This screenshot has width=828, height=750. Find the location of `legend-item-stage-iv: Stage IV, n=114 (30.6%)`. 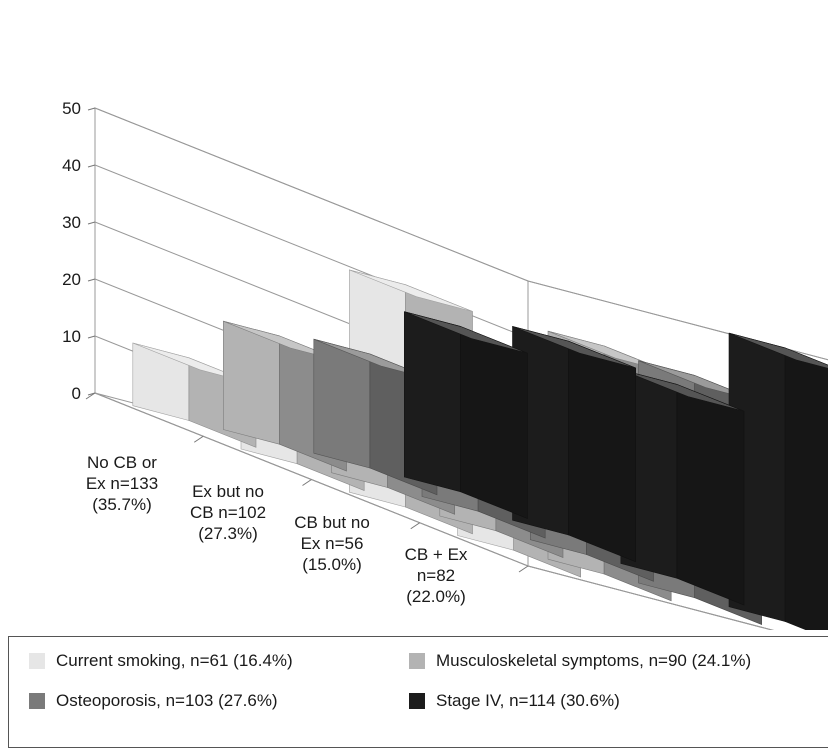

legend-item-stage-iv: Stage IV, n=114 (30.6%) is located at coordinates (514, 701).